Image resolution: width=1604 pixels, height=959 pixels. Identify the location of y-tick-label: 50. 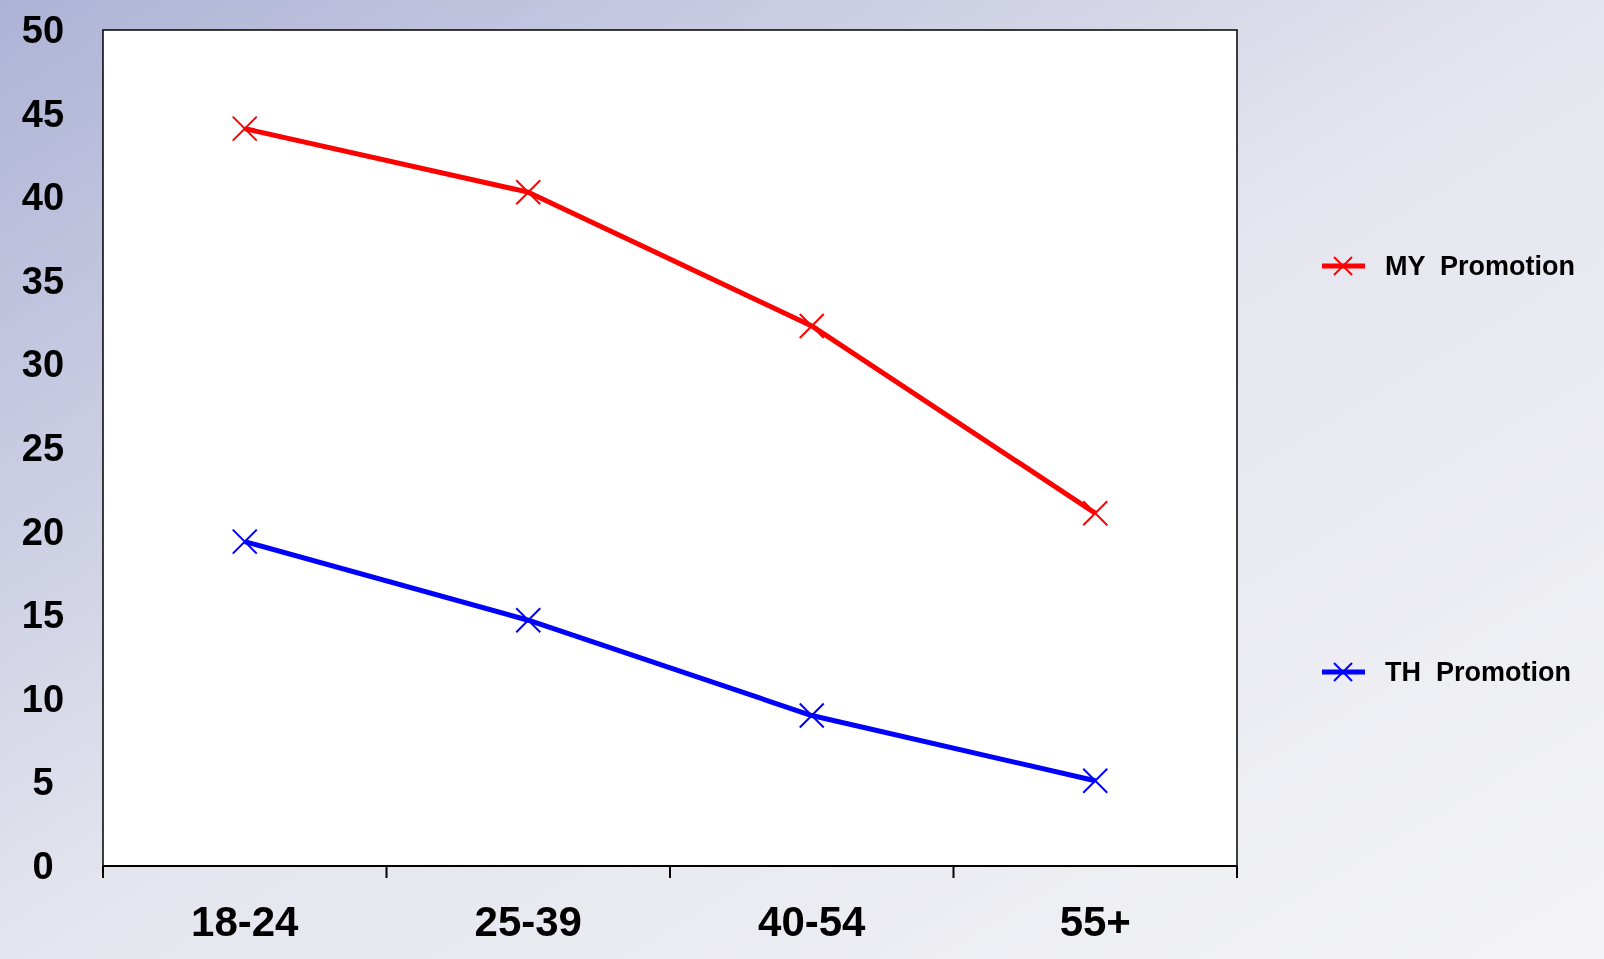
(43, 30).